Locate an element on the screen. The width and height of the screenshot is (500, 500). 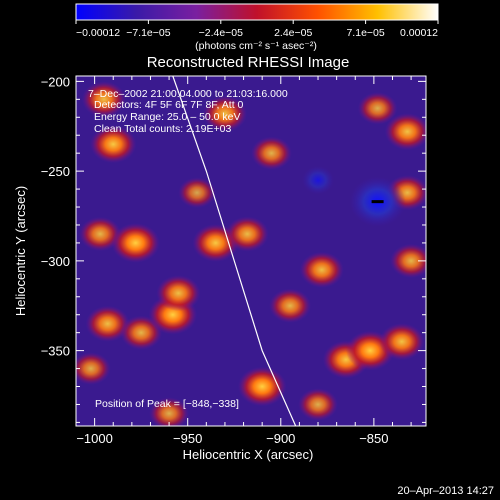
y-axis-title: Heliocentric Y (arcsec) is located at coordinates (20, 251).